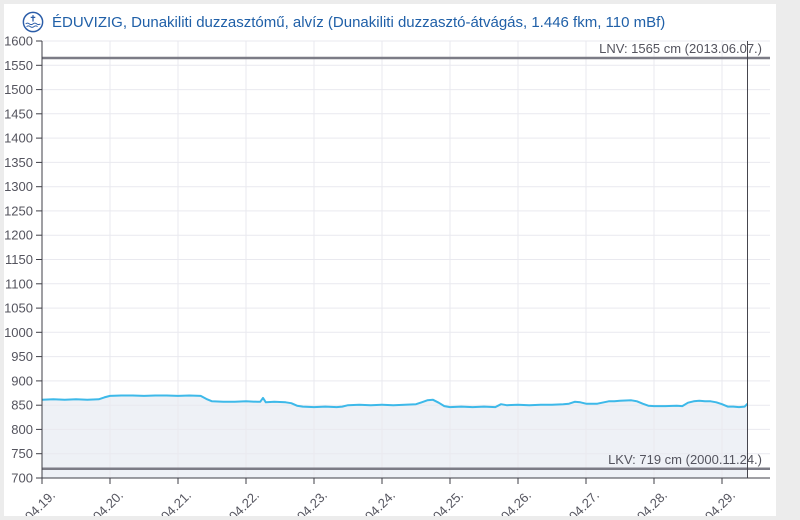 The width and height of the screenshot is (800, 520). I want to click on y-axis-label: 1000, so click(18, 332).